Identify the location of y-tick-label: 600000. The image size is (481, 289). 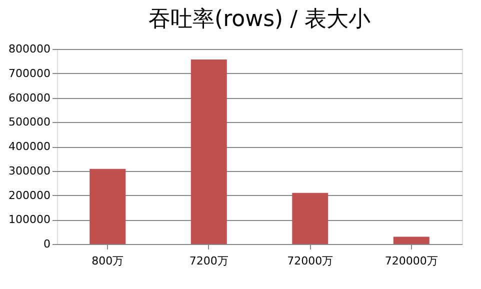
(29, 97).